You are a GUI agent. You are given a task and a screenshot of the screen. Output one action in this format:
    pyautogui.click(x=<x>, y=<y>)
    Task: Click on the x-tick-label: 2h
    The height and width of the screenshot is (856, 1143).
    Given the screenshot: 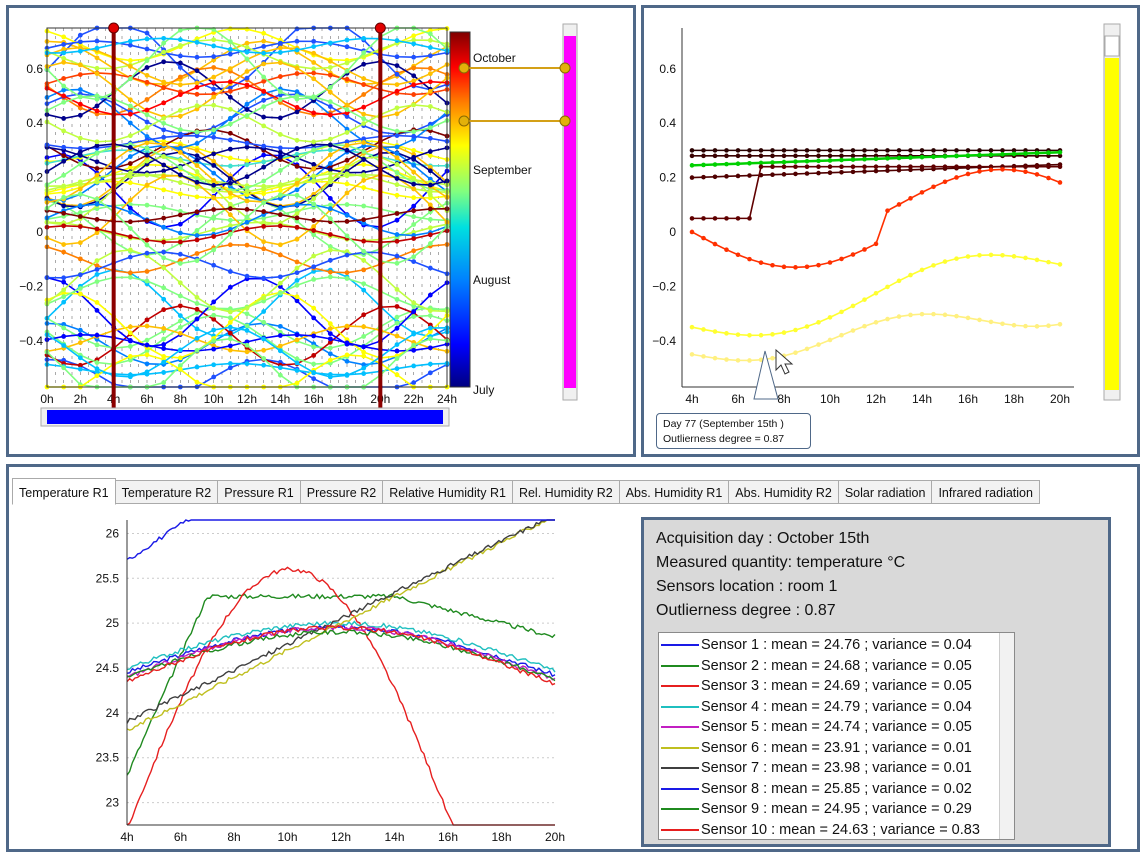 What is the action you would take?
    pyautogui.click(x=80, y=399)
    